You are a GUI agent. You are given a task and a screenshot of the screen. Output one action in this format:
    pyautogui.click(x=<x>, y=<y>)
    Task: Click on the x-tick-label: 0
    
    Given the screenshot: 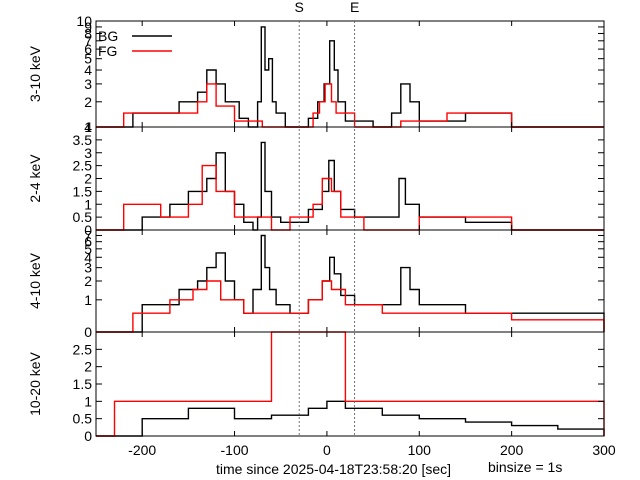 What is the action you would take?
    pyautogui.click(x=327, y=450)
    